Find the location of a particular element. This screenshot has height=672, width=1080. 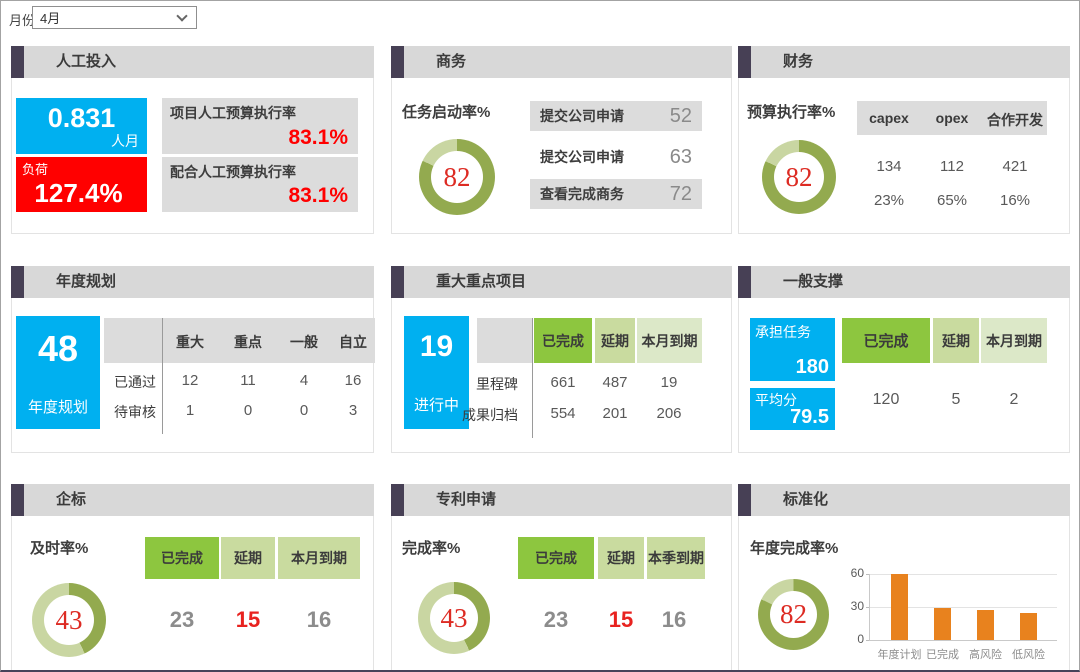

panel-annual-plan-title: 年度规划 is located at coordinates (86, 281).